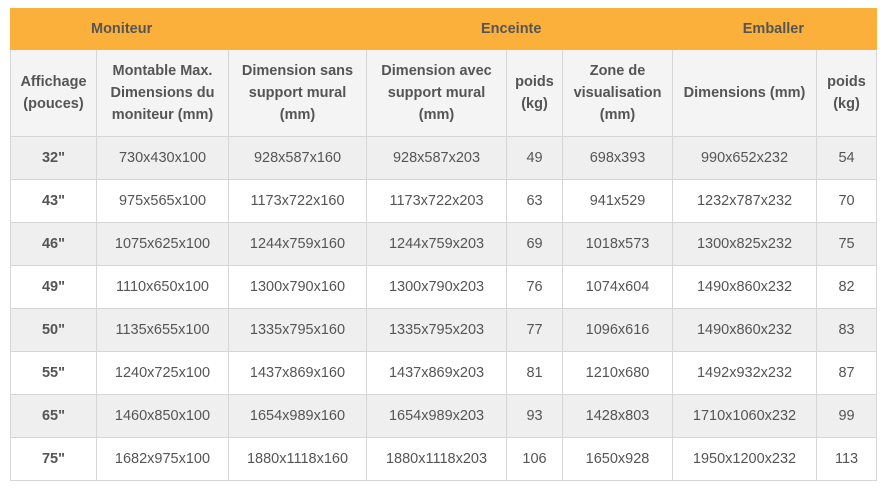  What do you see at coordinates (618, 287) in the screenshot?
I see `cell-viewing-area: 1074x604` at bounding box center [618, 287].